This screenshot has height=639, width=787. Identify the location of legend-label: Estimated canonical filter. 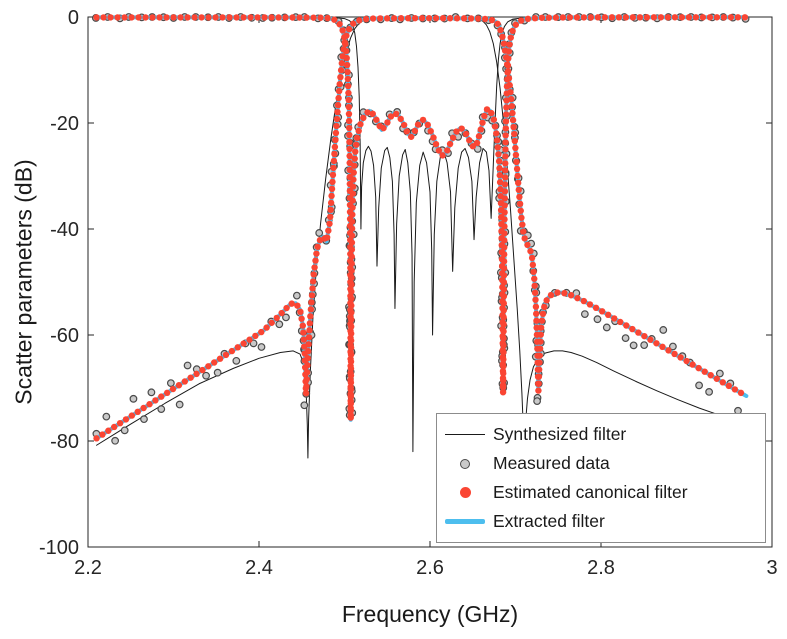
(590, 491).